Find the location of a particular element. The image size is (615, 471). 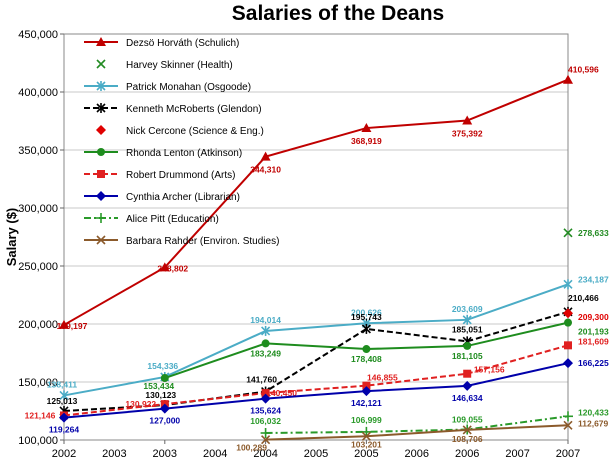

y-tick-label: 250,000 is located at coordinates (38, 267).